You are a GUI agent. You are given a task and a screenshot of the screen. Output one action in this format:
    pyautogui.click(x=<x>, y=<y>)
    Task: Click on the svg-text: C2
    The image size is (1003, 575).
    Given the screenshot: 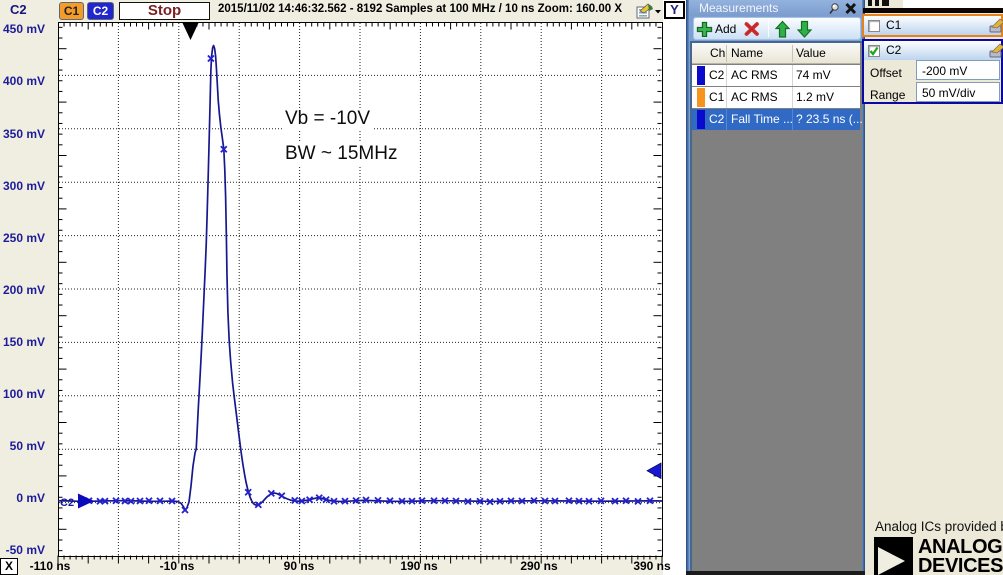 What is the action you would take?
    pyautogui.click(x=67, y=503)
    